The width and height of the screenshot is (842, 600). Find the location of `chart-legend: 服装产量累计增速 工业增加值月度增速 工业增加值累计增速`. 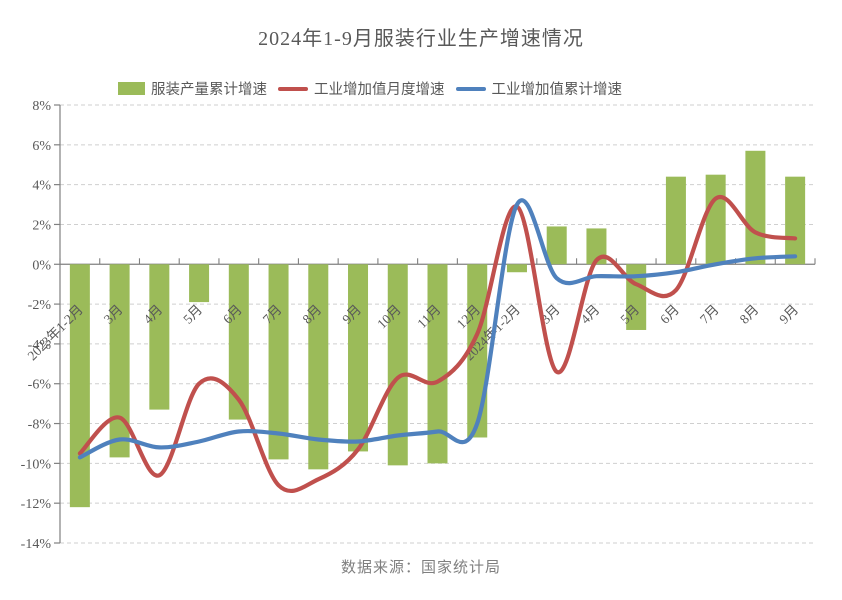

chart-legend: 服装产量累计增速 工业增加值月度增速 工业增加值累计增速 is located at coordinates (370, 88).